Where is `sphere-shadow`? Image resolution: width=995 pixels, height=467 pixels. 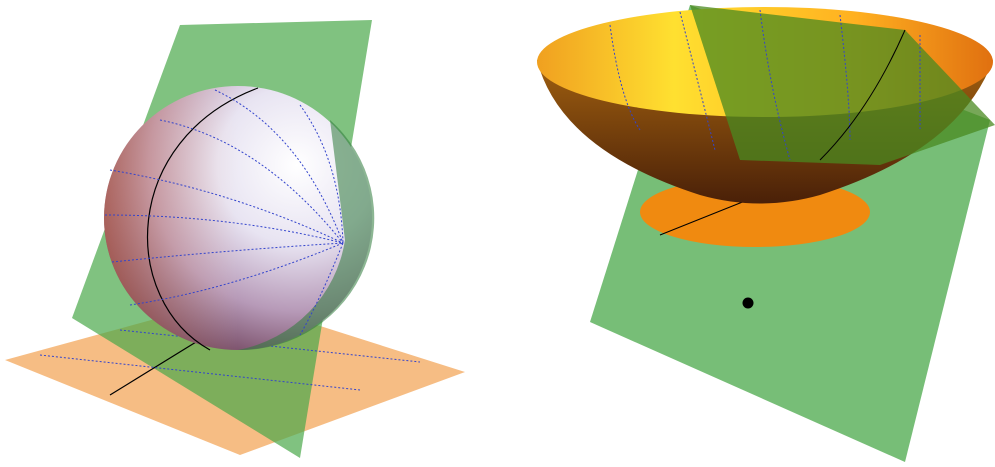 sphere-shadow is located at coordinates (306, 235).